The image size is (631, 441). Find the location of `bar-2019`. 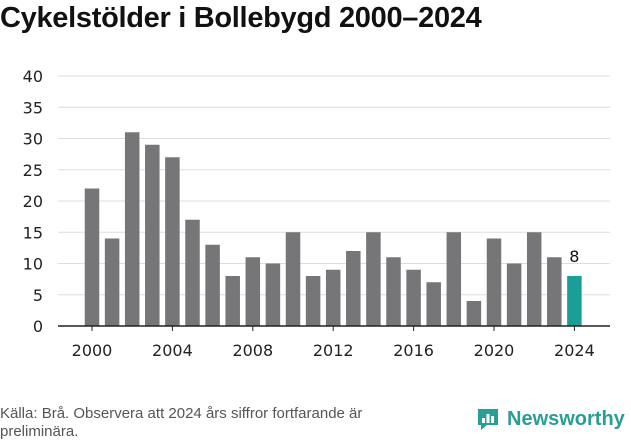

bar-2019 is located at coordinates (474, 313).